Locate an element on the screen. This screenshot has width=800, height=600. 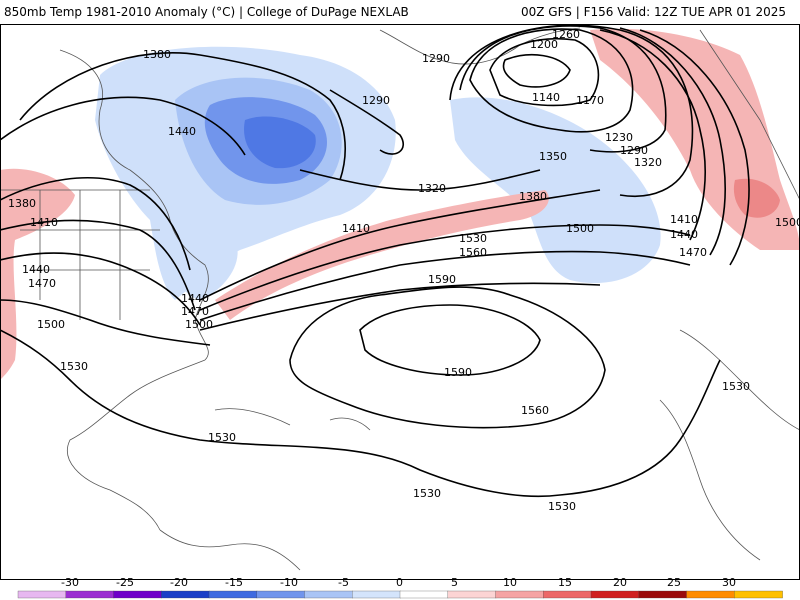
colorbar-tick-label: 0 is located at coordinates (399, 583).